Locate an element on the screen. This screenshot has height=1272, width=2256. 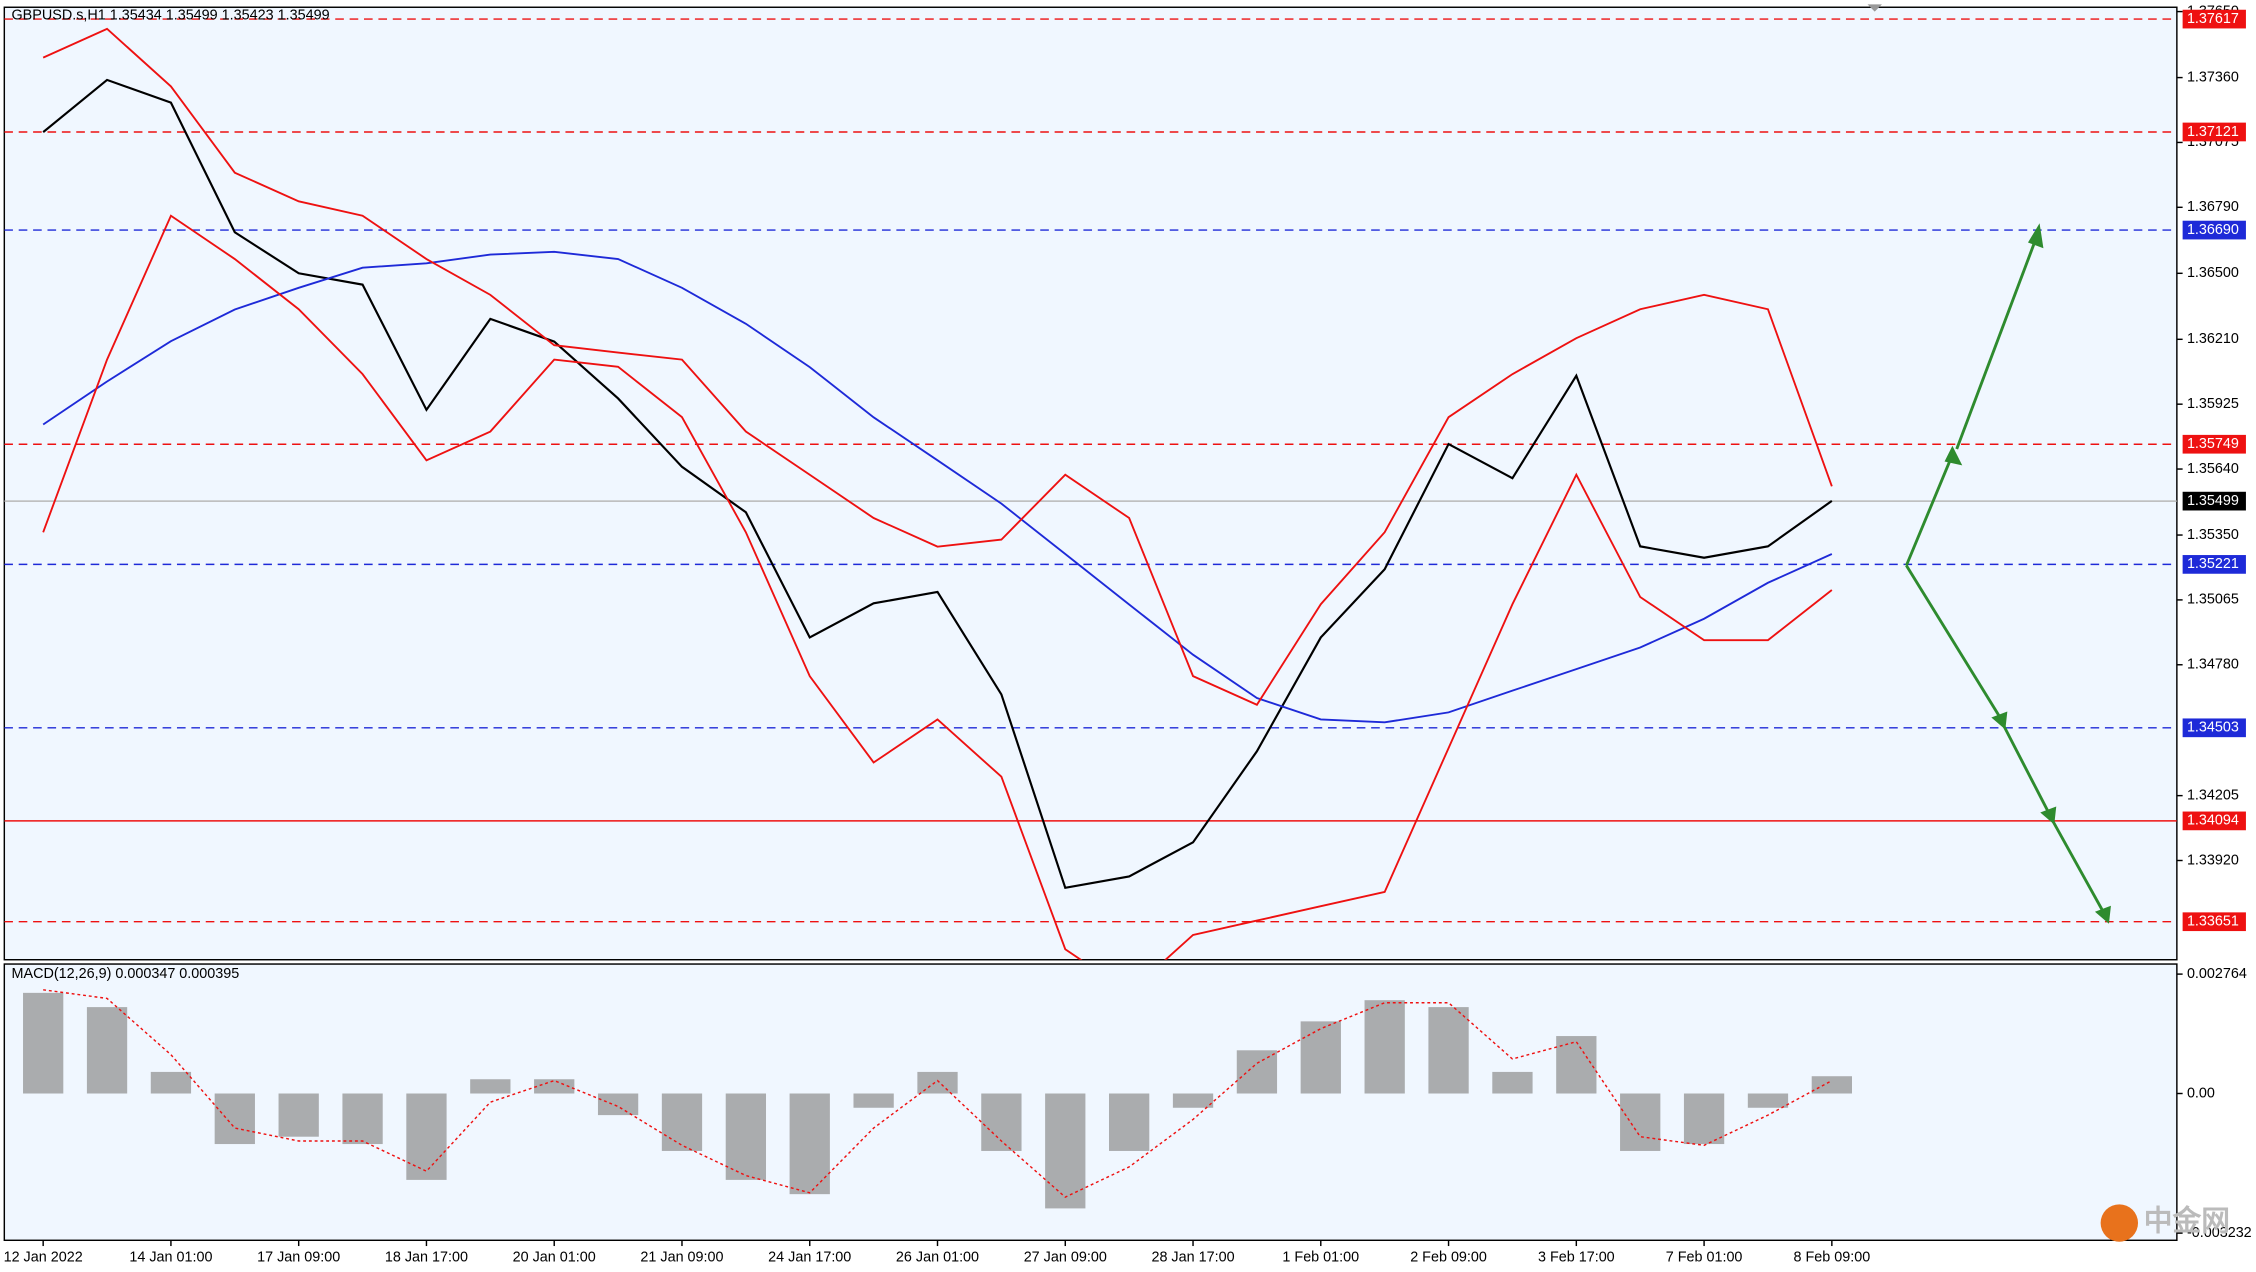
level-label: 1.35499 is located at coordinates (2213, 501).